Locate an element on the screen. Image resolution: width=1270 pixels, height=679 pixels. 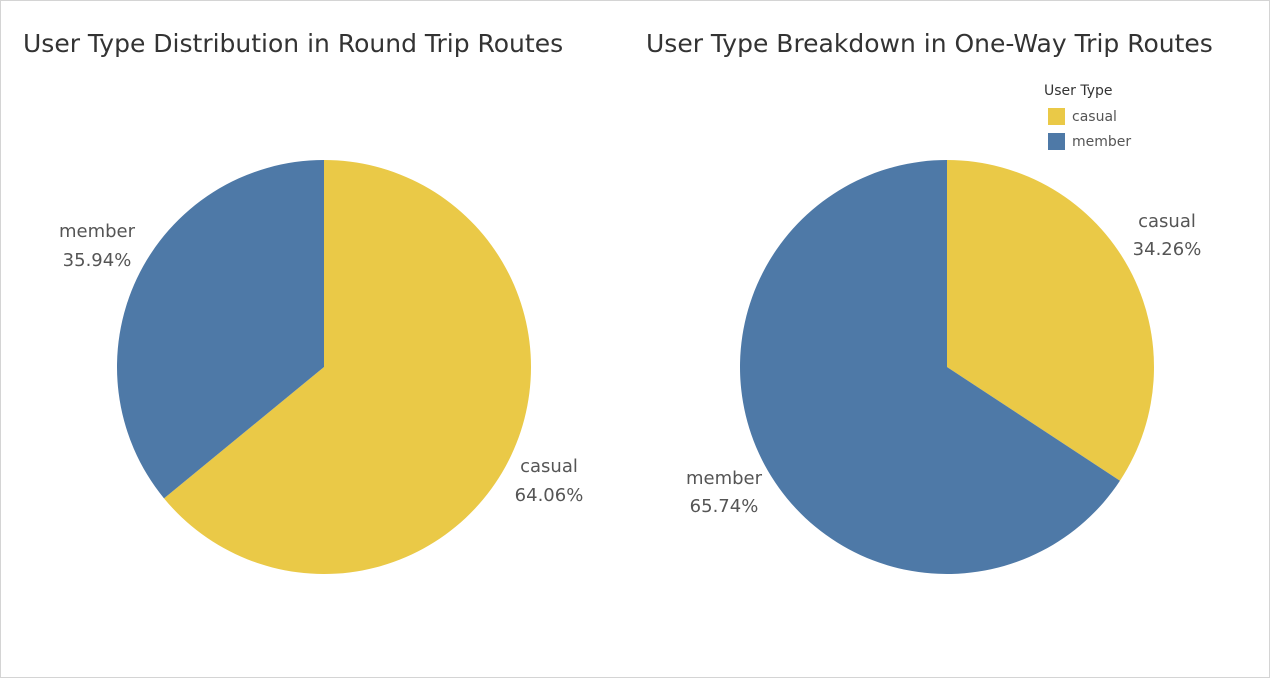
legend-swatch-member is located at coordinates (1056, 141).